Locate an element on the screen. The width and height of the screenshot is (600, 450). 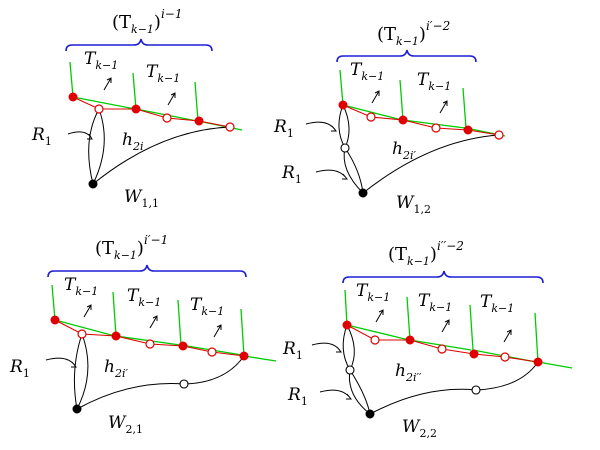
arrow-r1-w22 is located at coordinates (327, 347).